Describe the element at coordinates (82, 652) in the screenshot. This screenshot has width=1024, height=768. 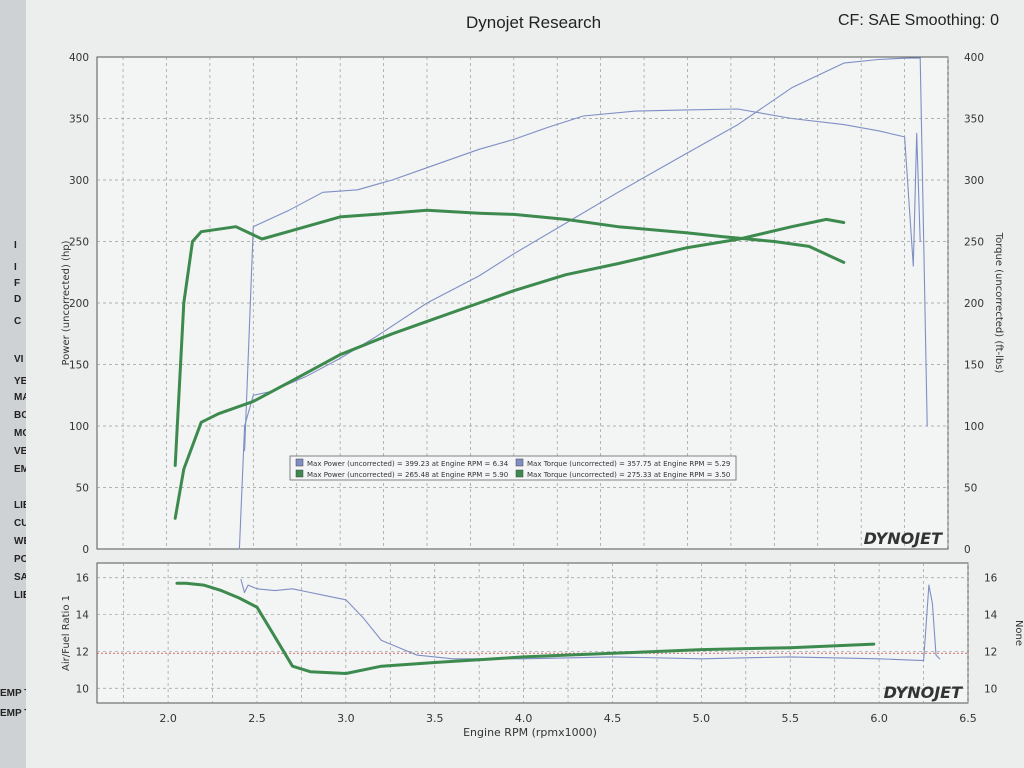
I see `y-tick-label: 12` at that location.